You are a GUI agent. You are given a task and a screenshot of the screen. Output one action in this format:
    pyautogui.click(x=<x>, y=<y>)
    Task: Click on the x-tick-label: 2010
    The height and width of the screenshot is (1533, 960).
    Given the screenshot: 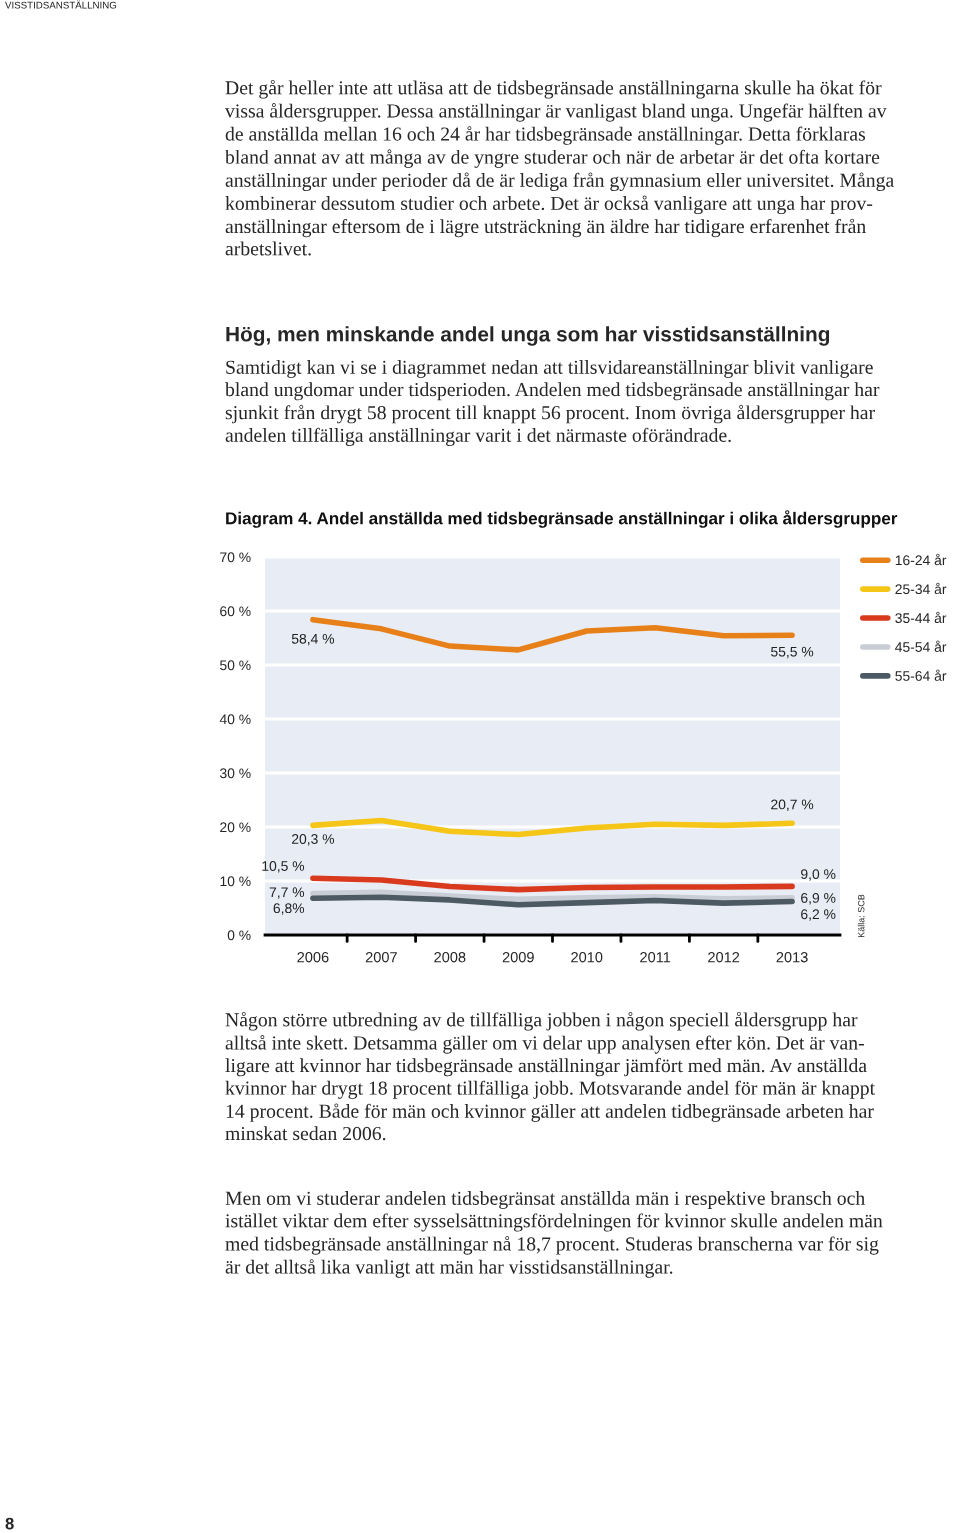 What is the action you would take?
    pyautogui.click(x=587, y=957)
    